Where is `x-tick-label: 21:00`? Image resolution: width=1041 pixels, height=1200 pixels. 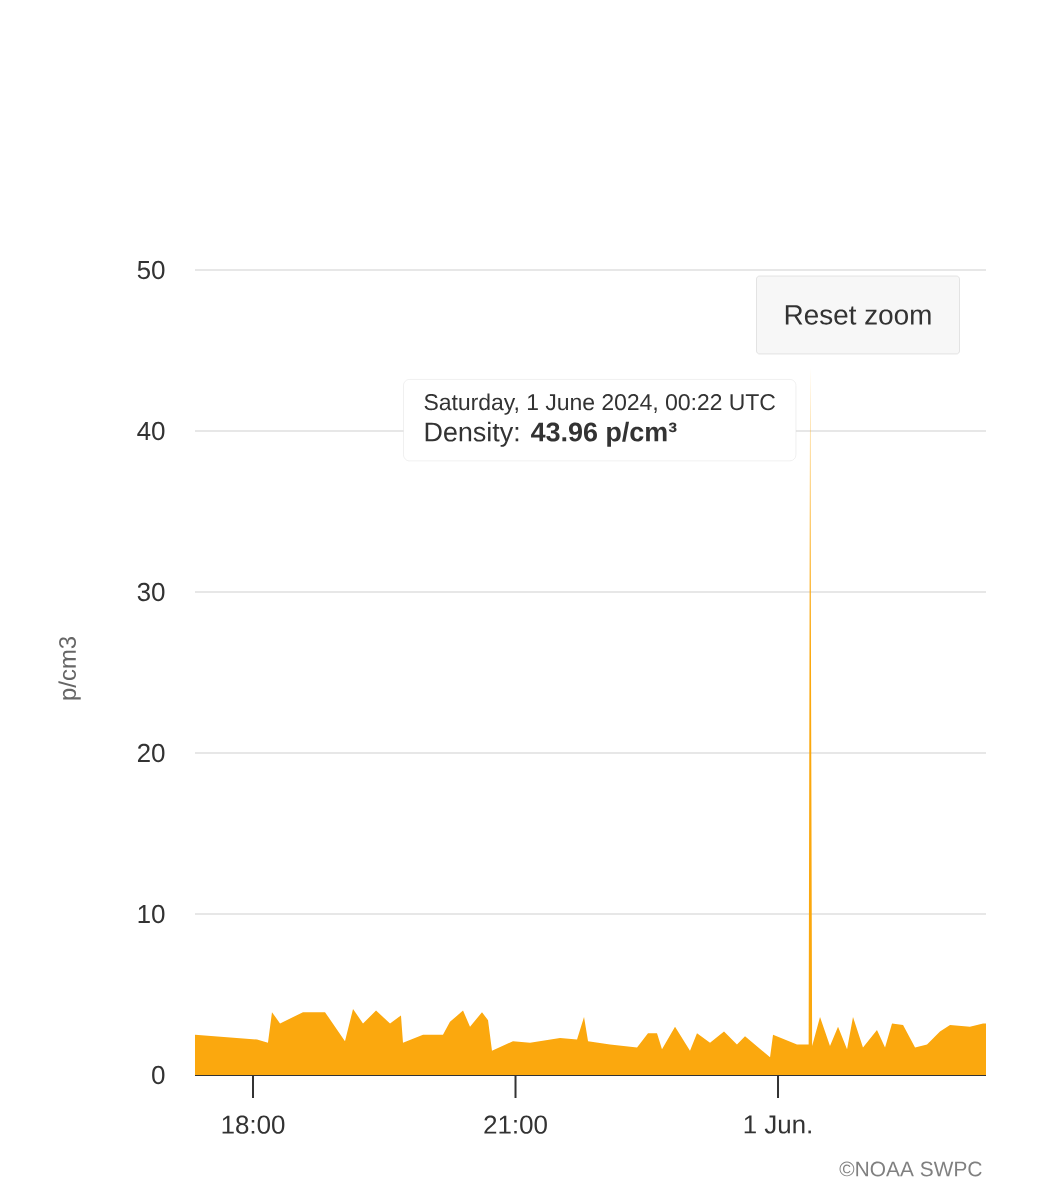
x-tick-label: 21:00 is located at coordinates (515, 1124).